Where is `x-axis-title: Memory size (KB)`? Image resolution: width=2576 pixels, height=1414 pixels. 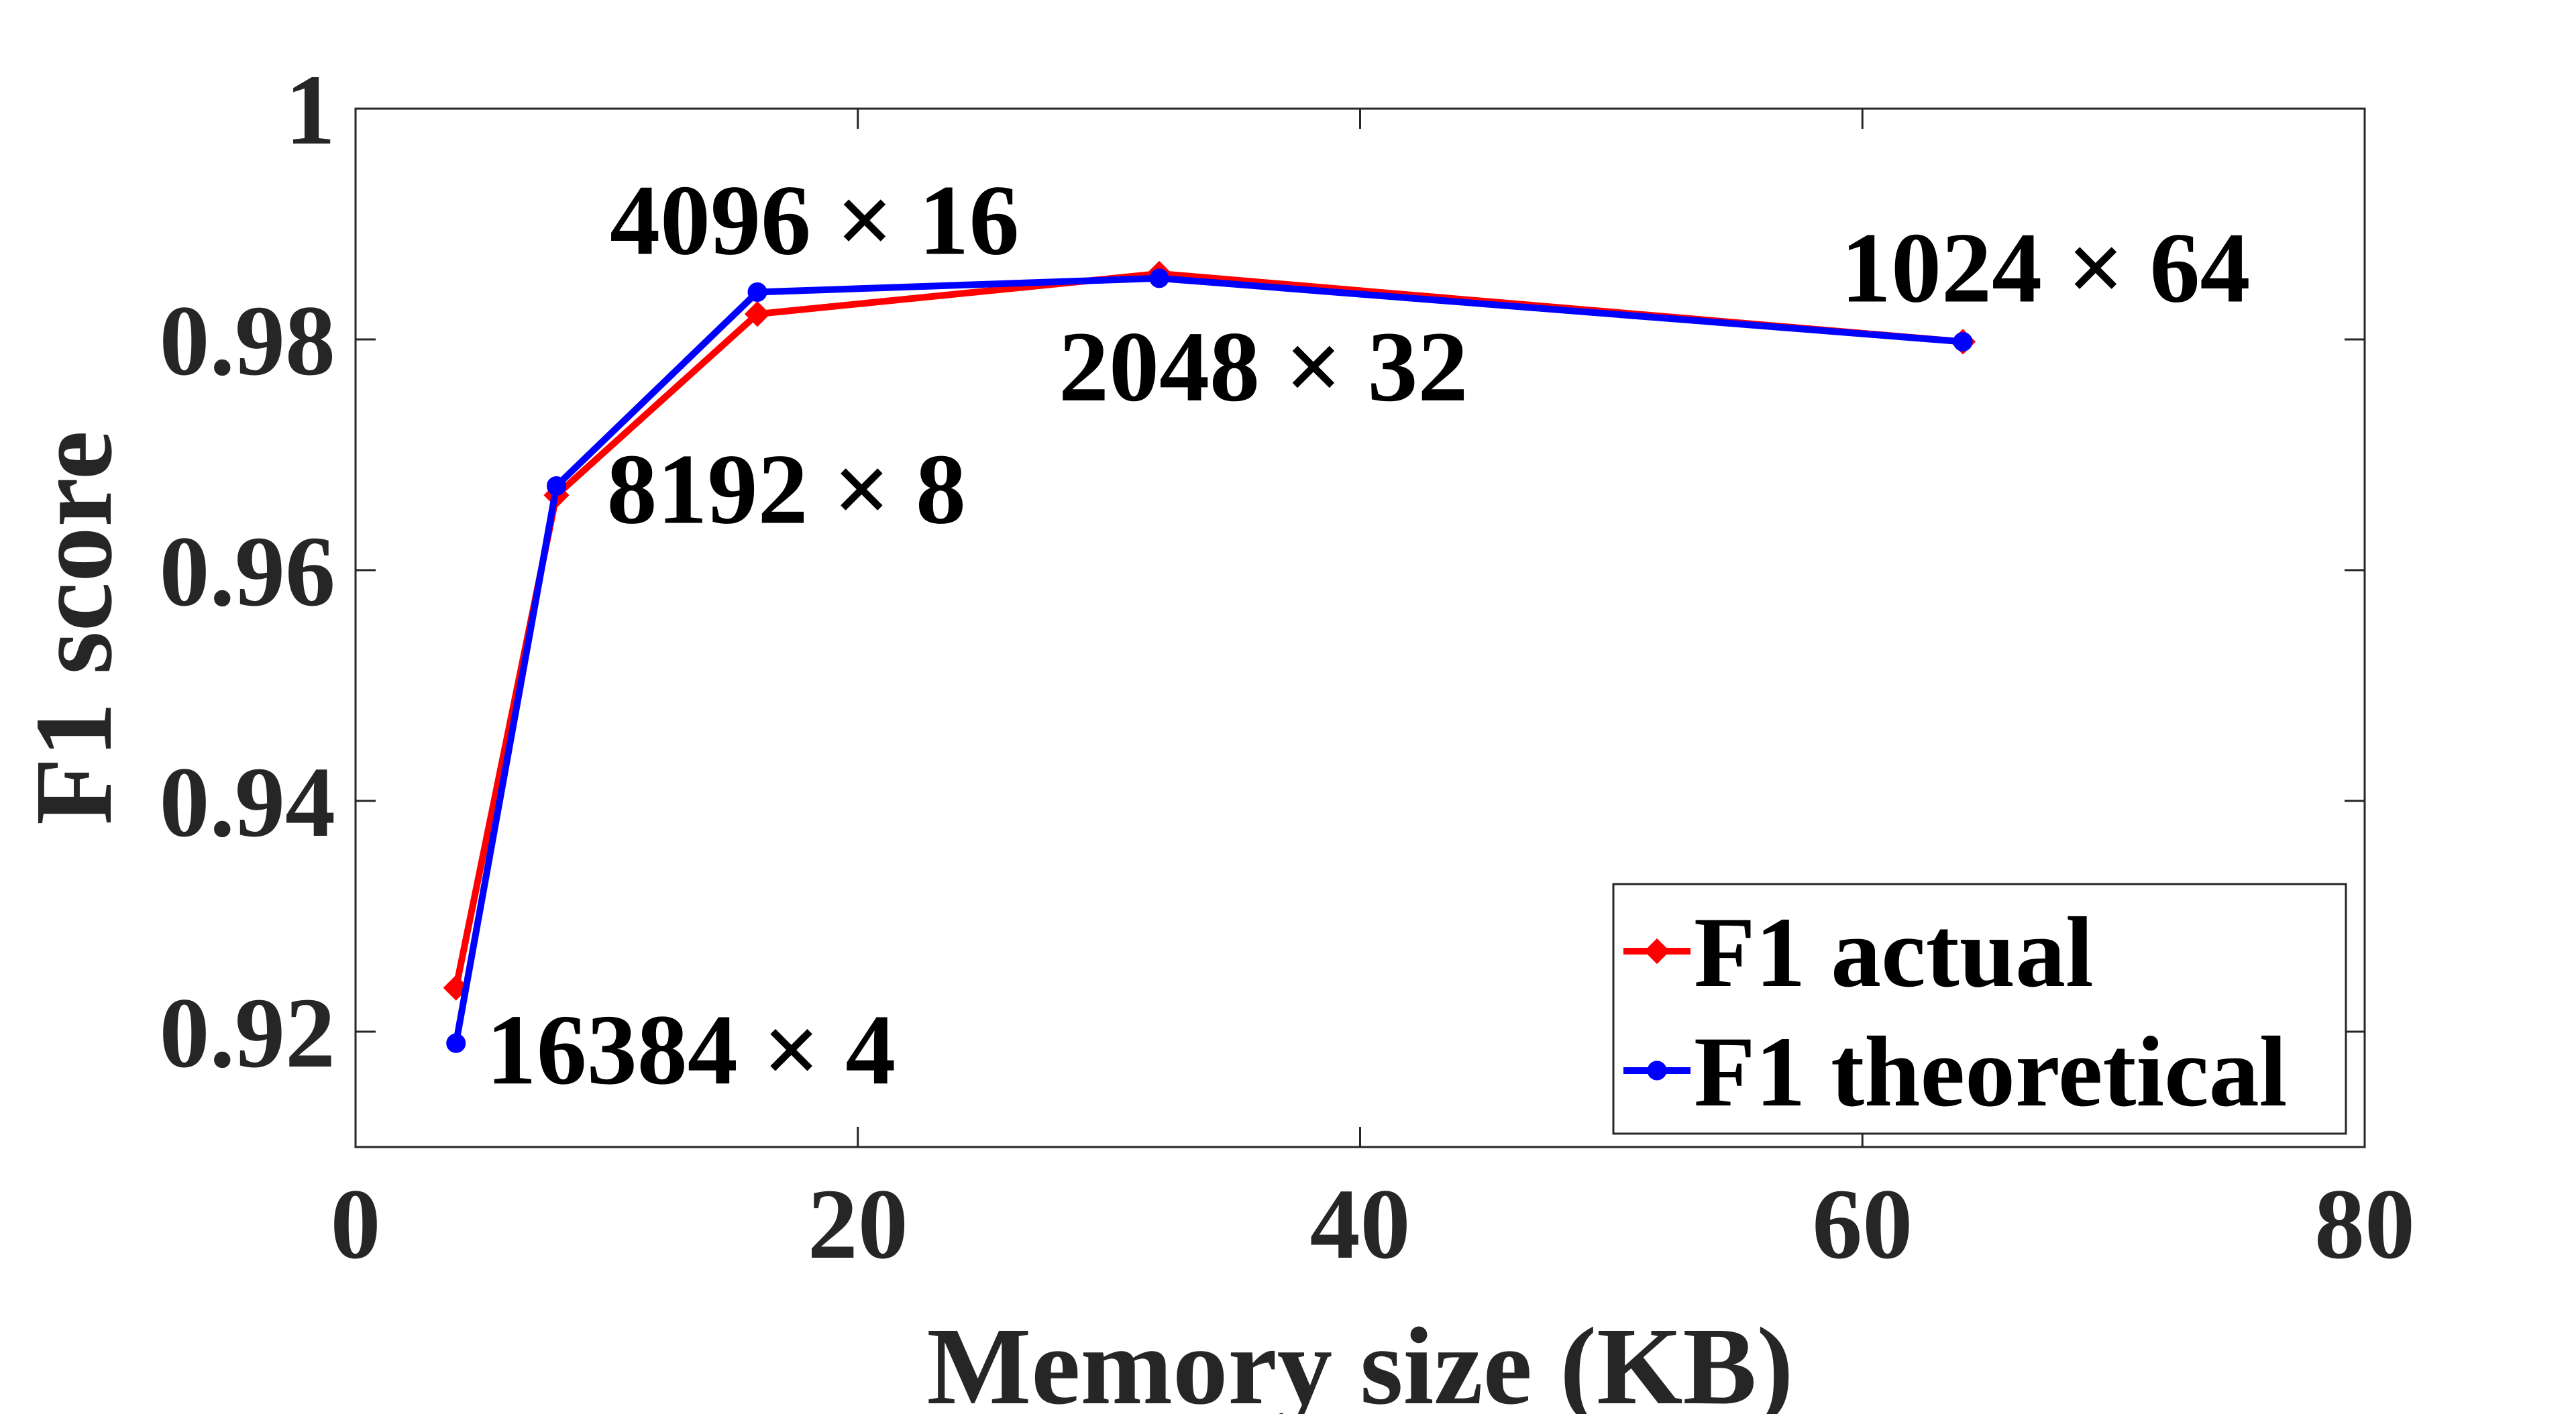 x-axis-title: Memory size (KB) is located at coordinates (1360, 1359).